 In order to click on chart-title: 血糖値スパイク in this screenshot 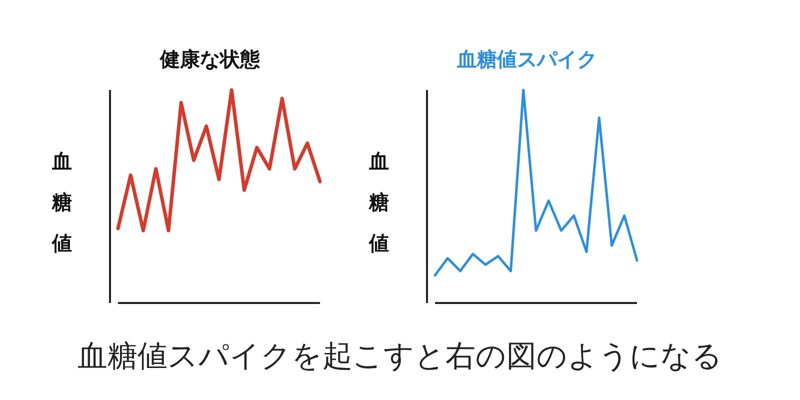, I will do `click(526, 59)`.